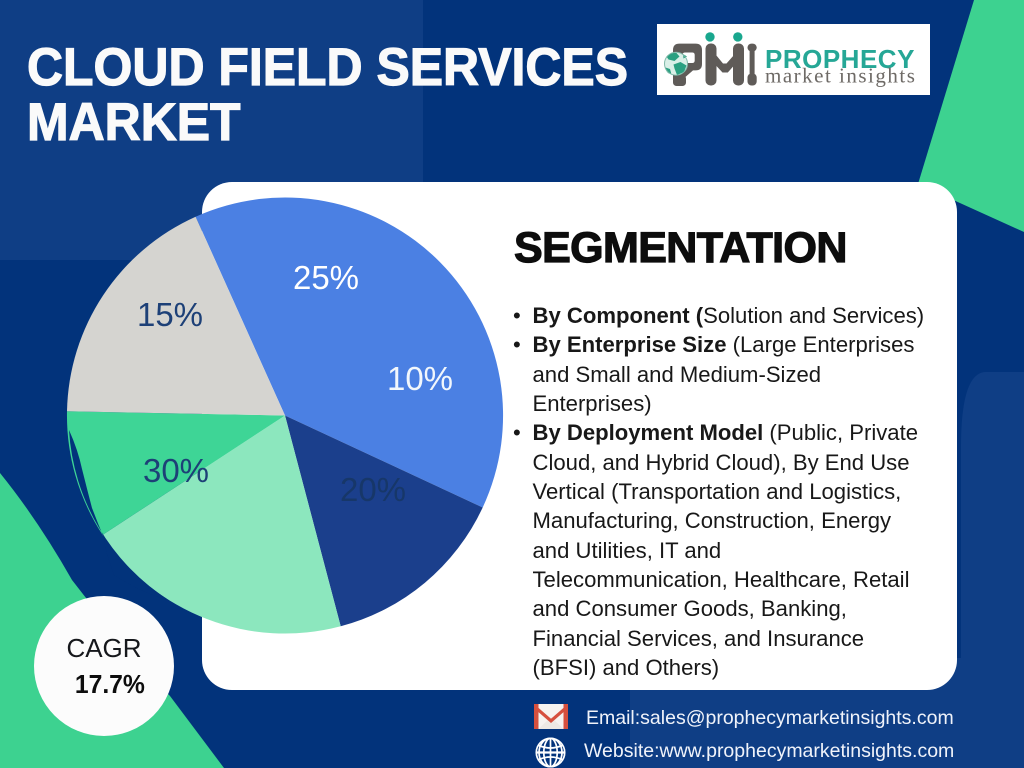 The image size is (1024, 768). What do you see at coordinates (176, 470) in the screenshot?
I see `svg-text: 30%` at bounding box center [176, 470].